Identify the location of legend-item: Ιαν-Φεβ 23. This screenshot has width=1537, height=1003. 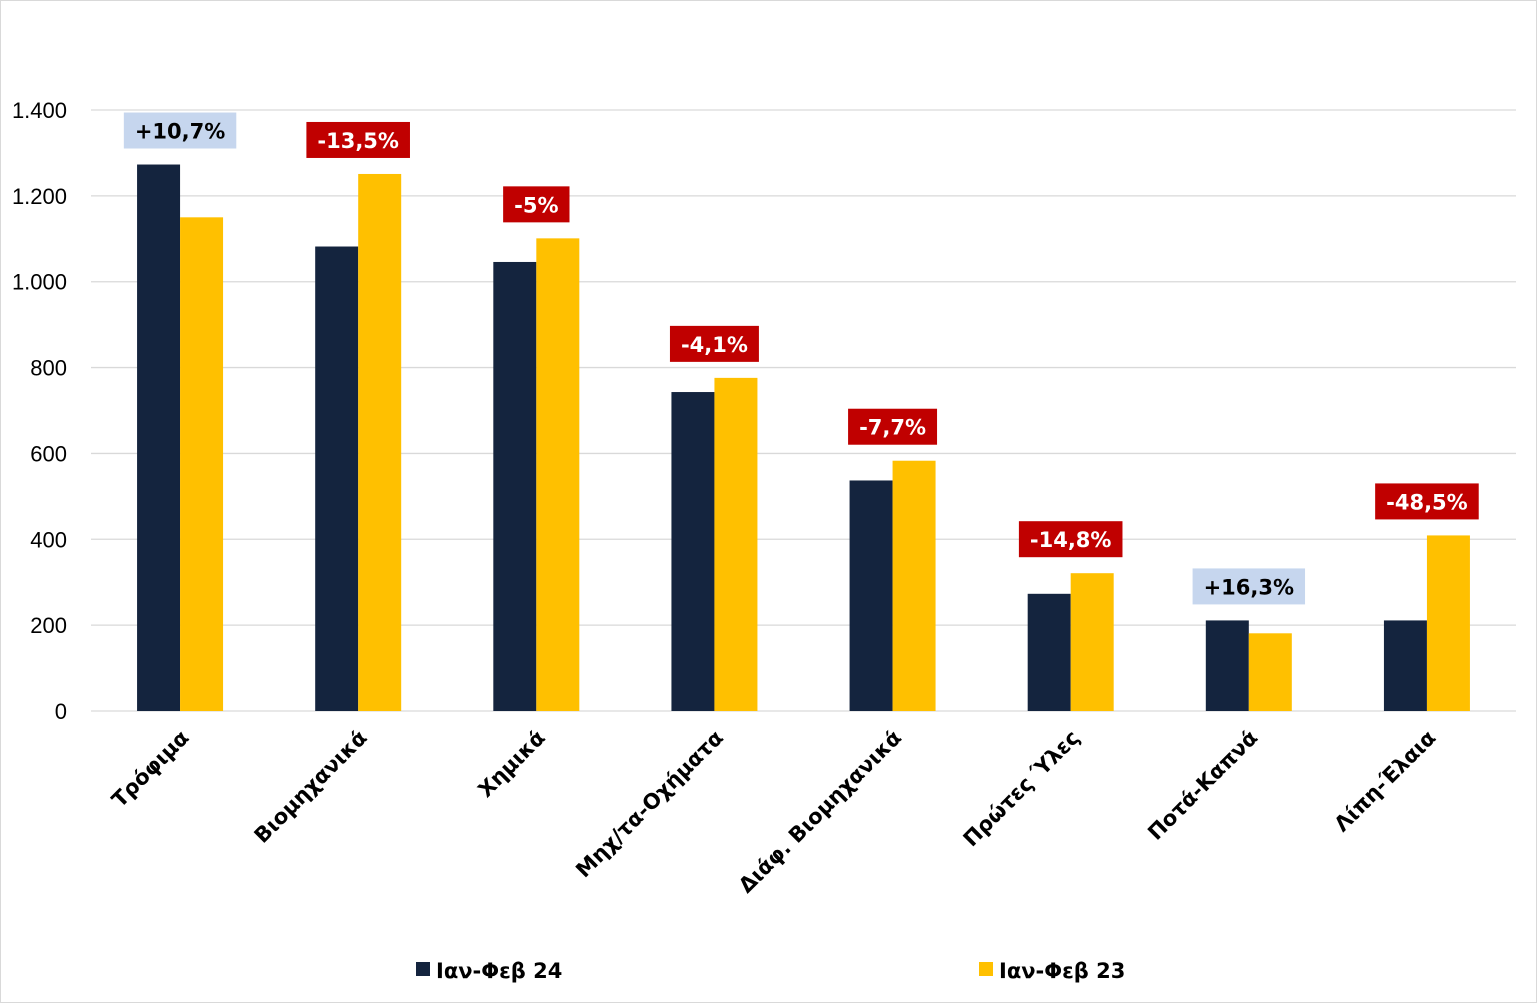
(1052, 971).